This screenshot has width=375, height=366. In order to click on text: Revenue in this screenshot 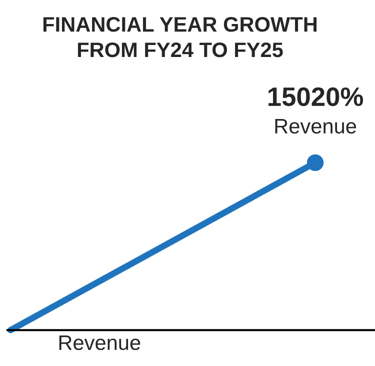, I will do `click(315, 126)`.